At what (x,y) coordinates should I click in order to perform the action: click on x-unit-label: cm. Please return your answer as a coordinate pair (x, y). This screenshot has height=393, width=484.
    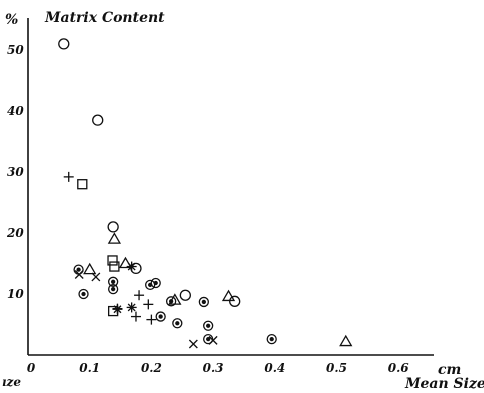
    Looking at the image, I should click on (449, 370).